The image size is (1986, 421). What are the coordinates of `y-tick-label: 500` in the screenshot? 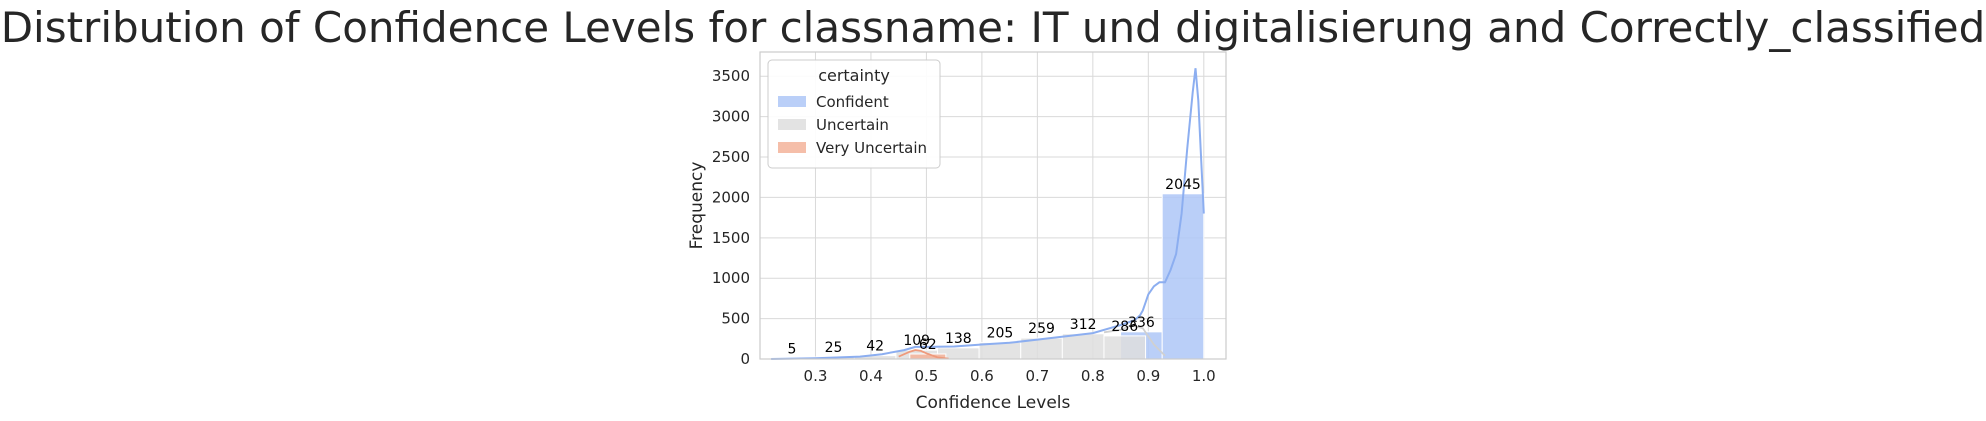 It's located at (735, 319).